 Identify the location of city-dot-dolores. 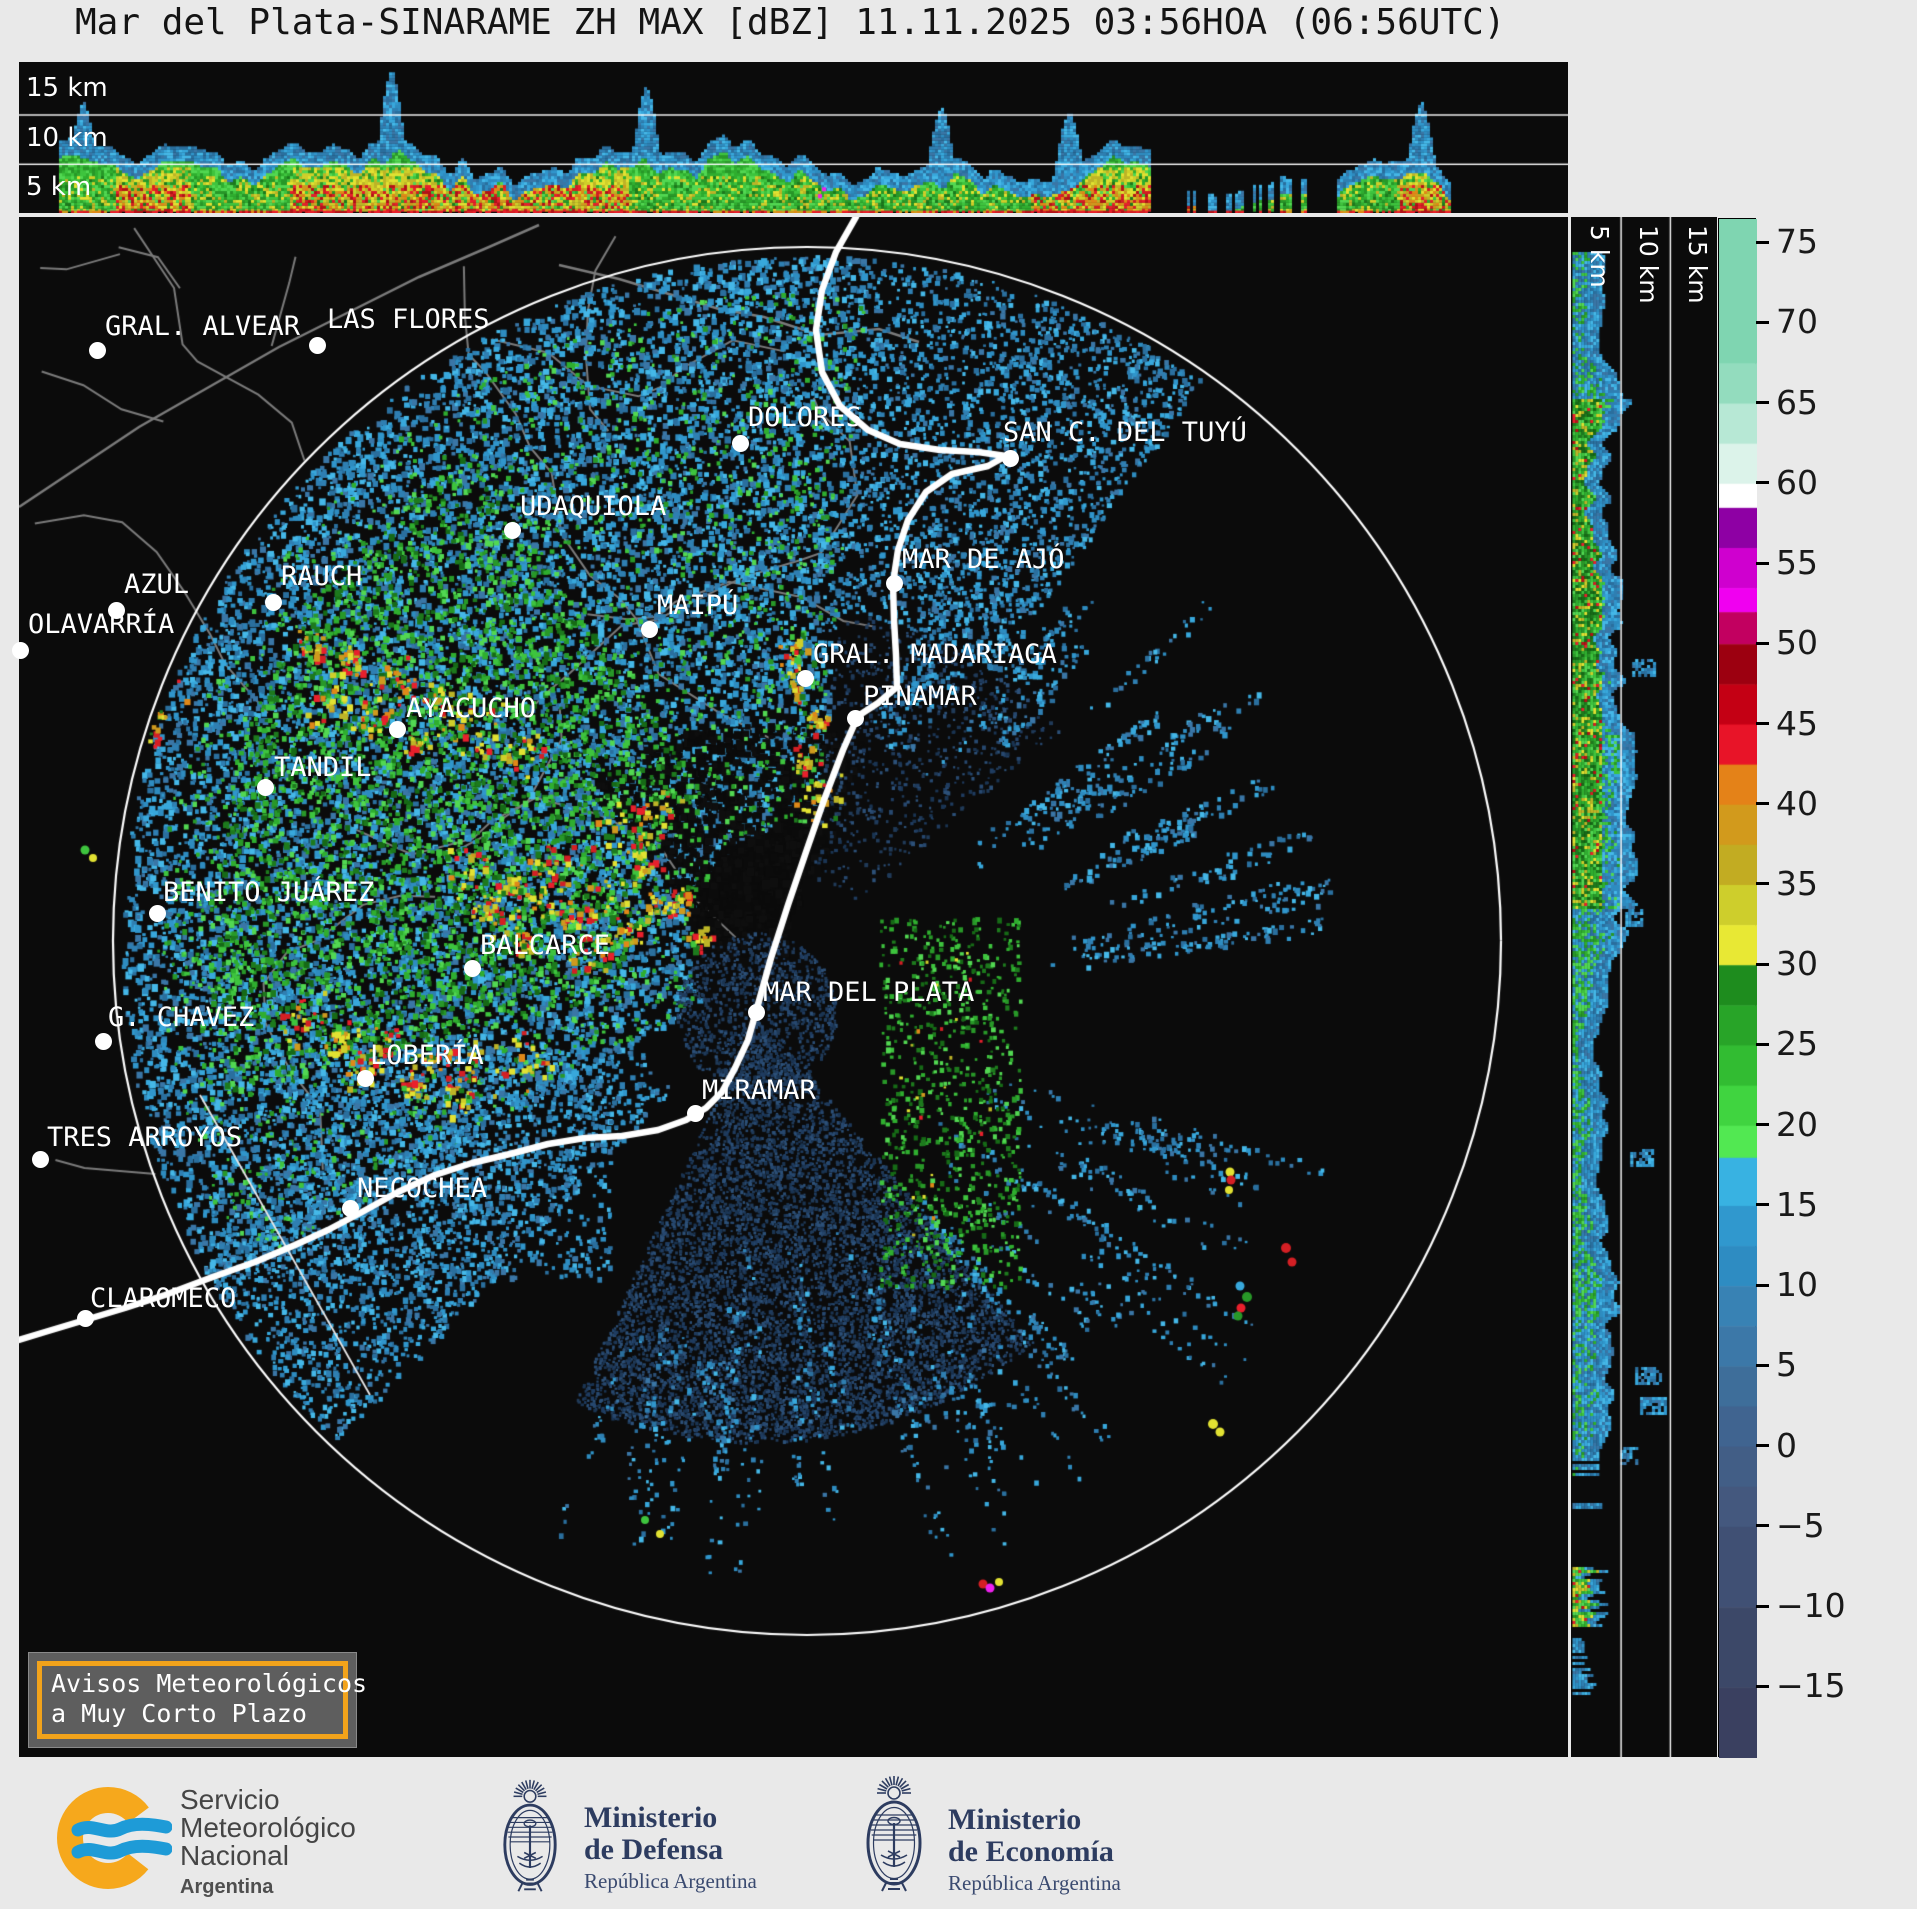
(740, 443).